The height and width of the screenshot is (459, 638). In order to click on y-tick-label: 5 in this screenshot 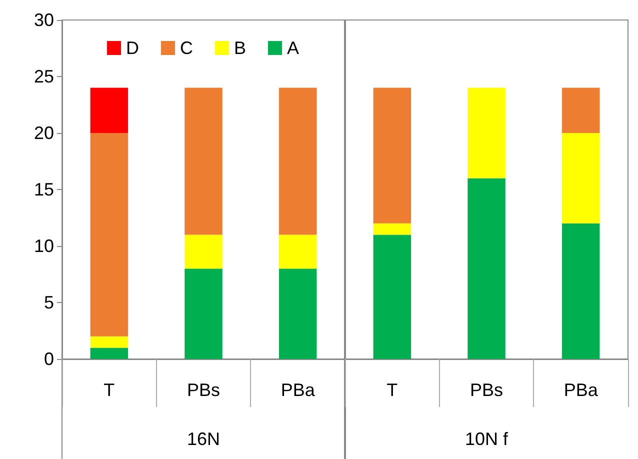, I will do `click(49, 302)`.